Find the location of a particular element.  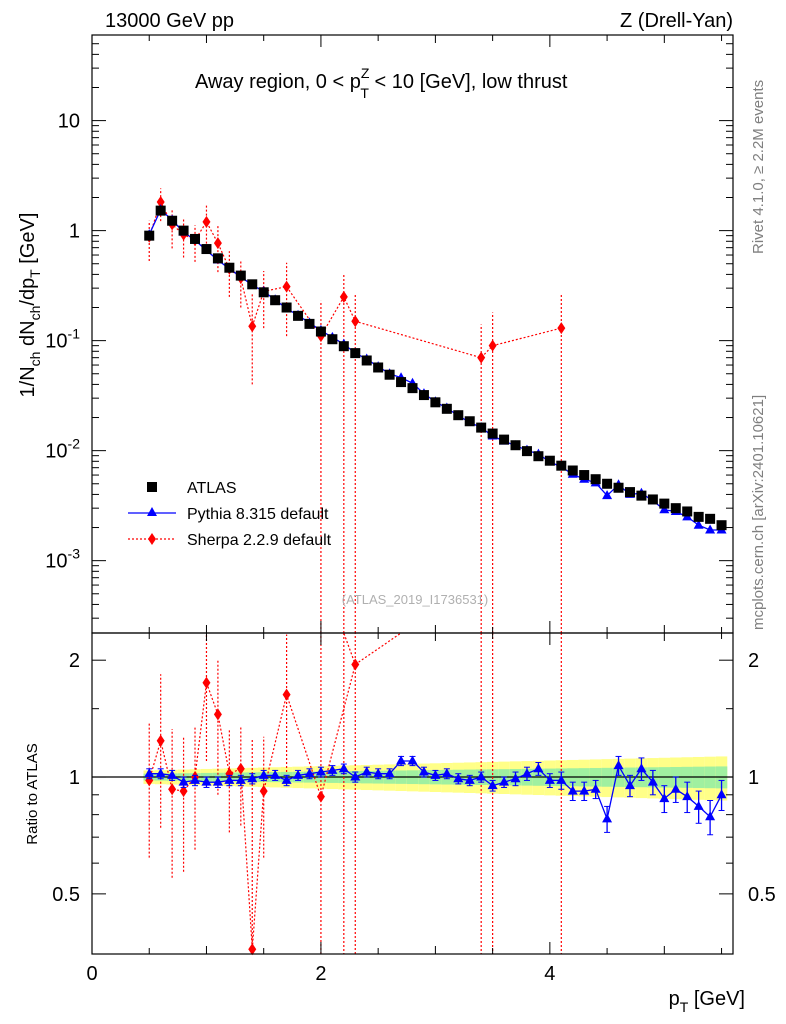

y-tick-label: 1 is located at coordinates (74, 232).